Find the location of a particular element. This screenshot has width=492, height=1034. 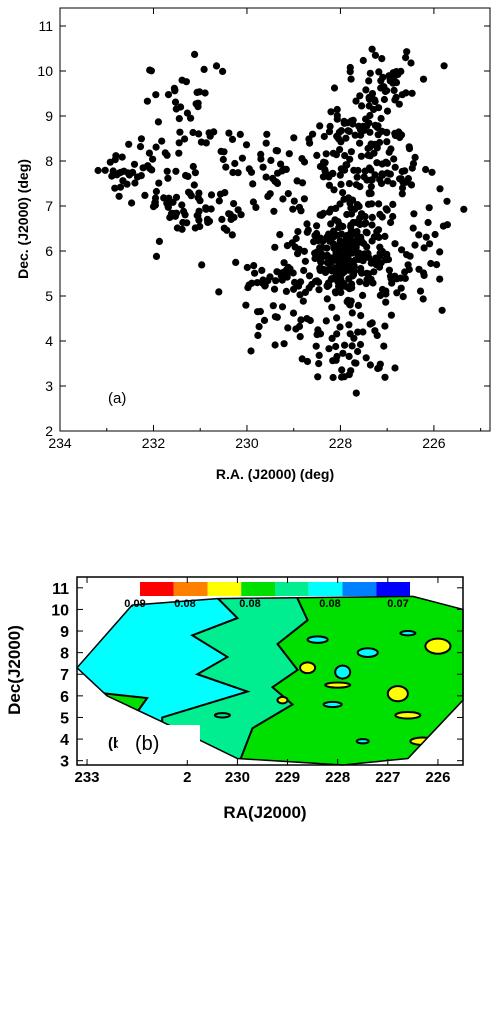

colorbar-label: 0.07 is located at coordinates (397, 604).